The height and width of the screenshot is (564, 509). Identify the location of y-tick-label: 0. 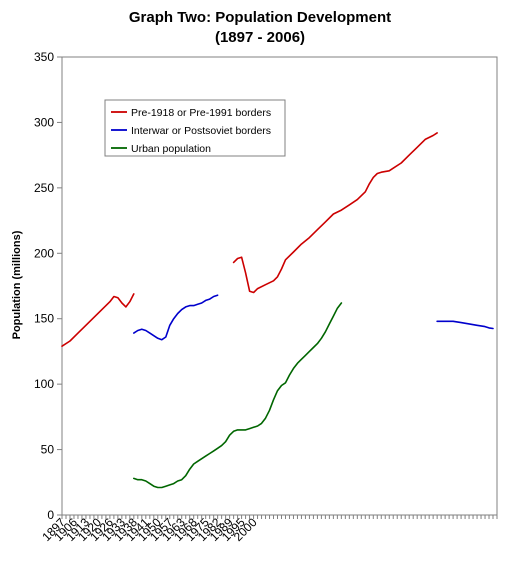
(50, 515).